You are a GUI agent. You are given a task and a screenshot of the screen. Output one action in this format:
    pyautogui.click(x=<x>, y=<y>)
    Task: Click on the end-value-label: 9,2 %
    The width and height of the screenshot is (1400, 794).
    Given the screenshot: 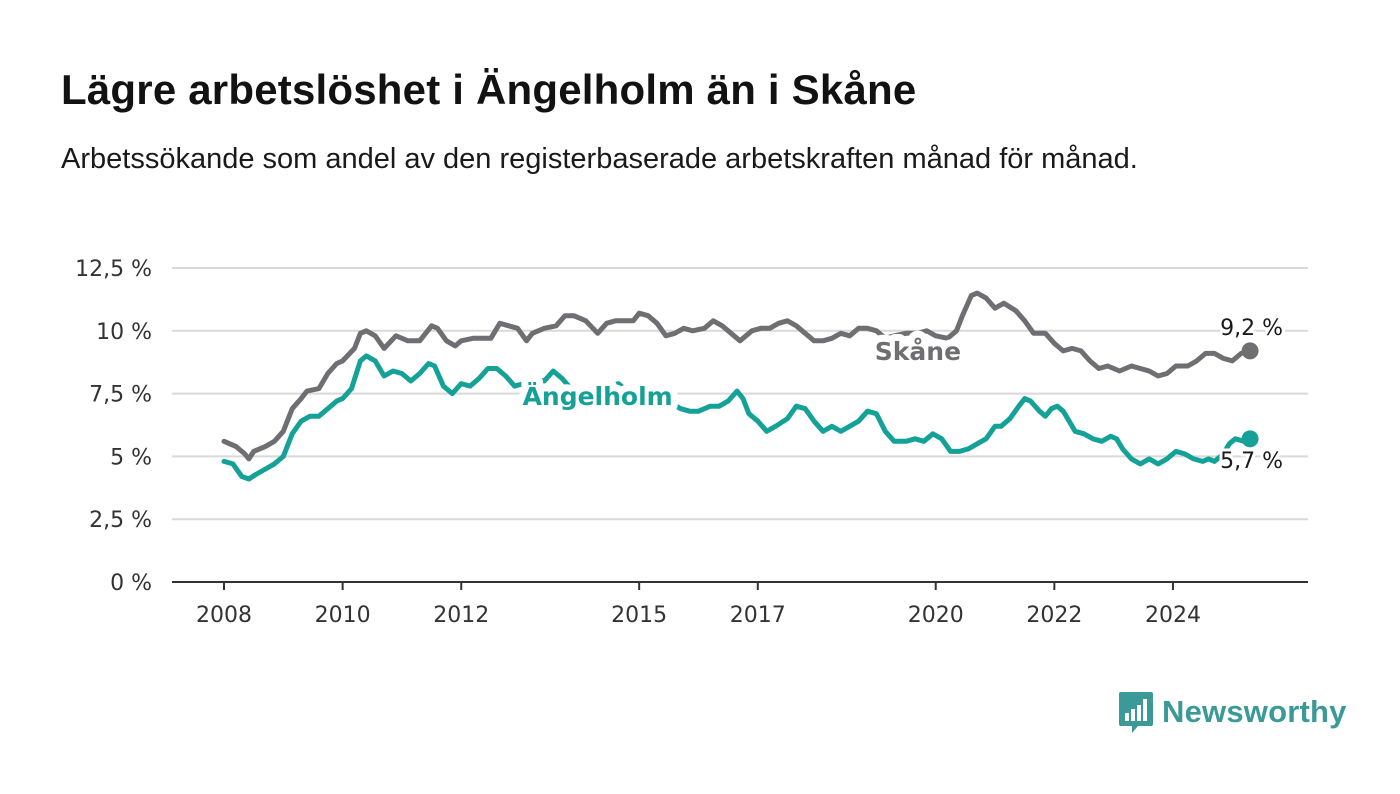 What is the action you would take?
    pyautogui.click(x=1251, y=328)
    